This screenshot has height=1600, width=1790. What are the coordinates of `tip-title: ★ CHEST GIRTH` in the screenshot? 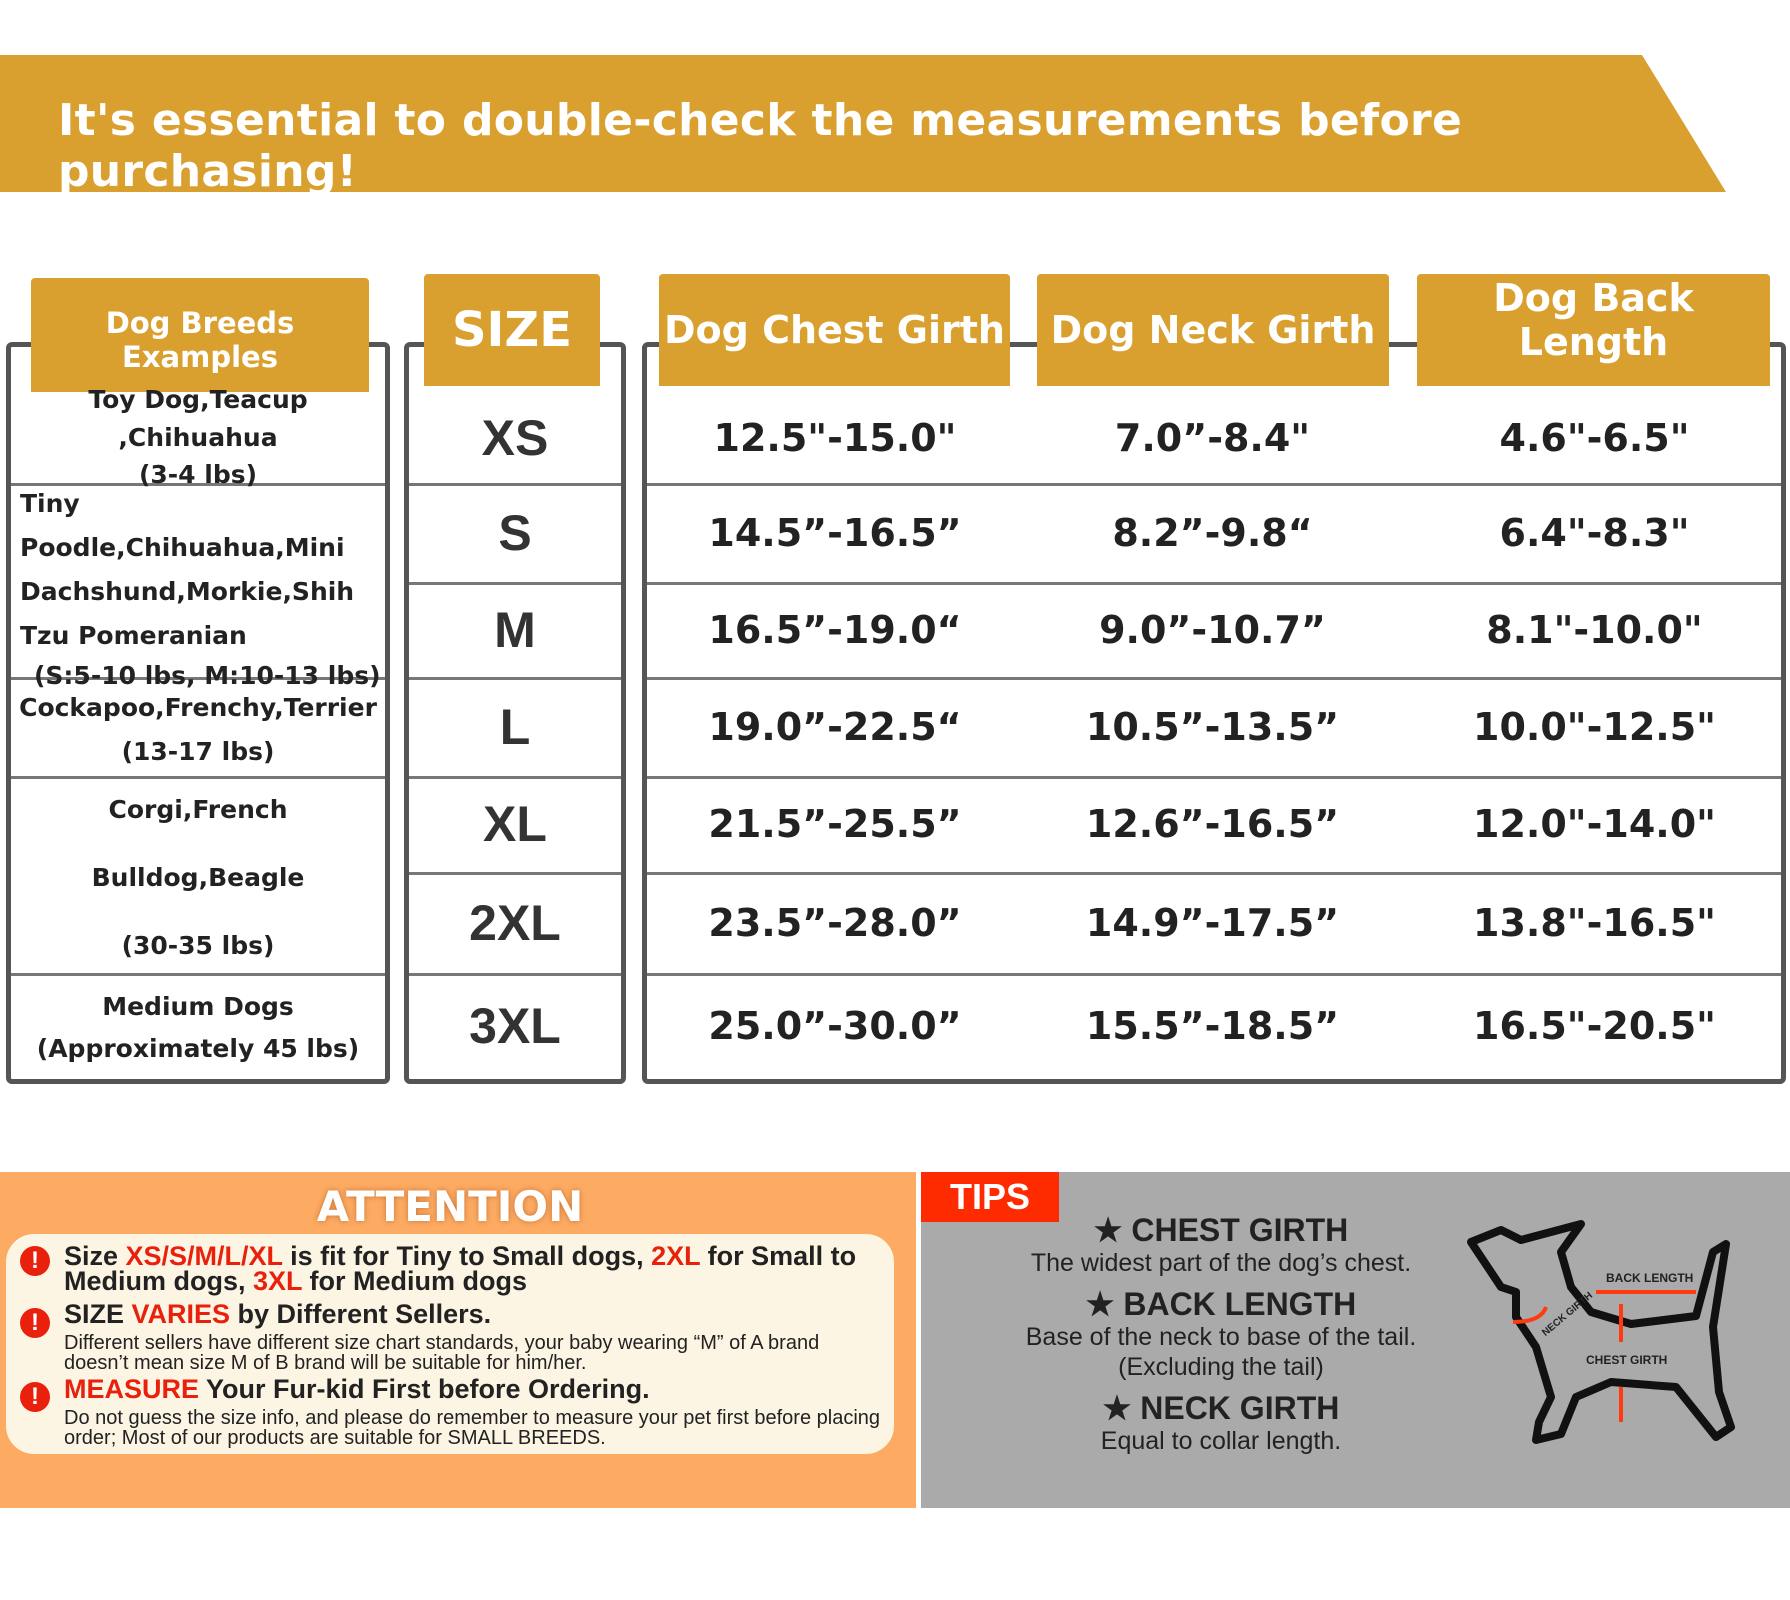 It's located at (1221, 1230).